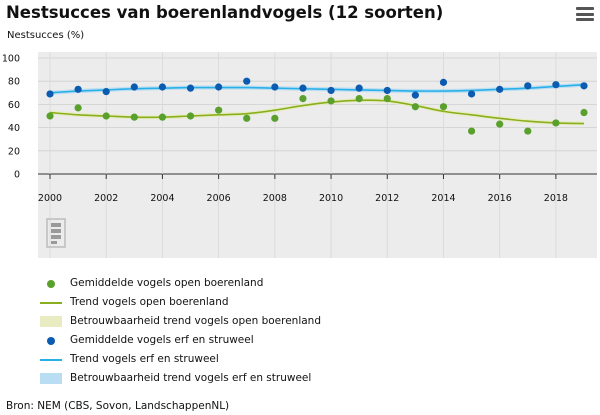  Describe the element at coordinates (387, 198) in the screenshot. I see `x-tick-label: 2012` at that location.